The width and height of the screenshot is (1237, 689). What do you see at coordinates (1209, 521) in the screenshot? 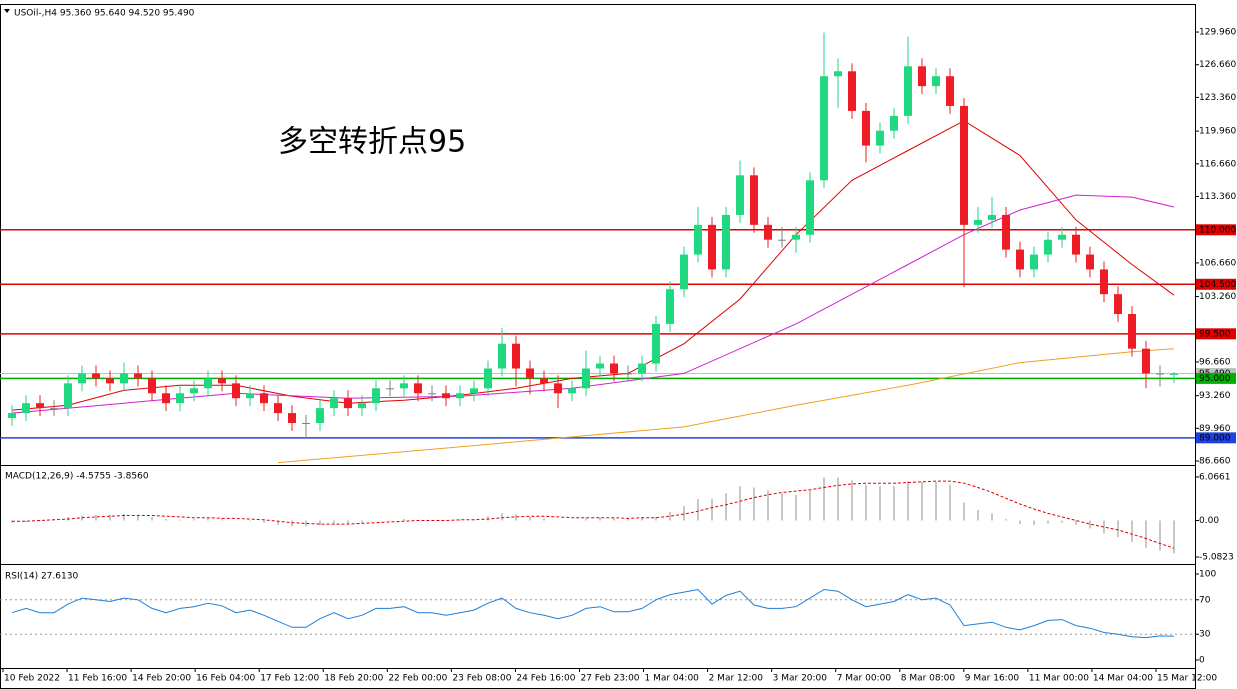
I see `y-tick-label: 0.00` at bounding box center [1209, 521].